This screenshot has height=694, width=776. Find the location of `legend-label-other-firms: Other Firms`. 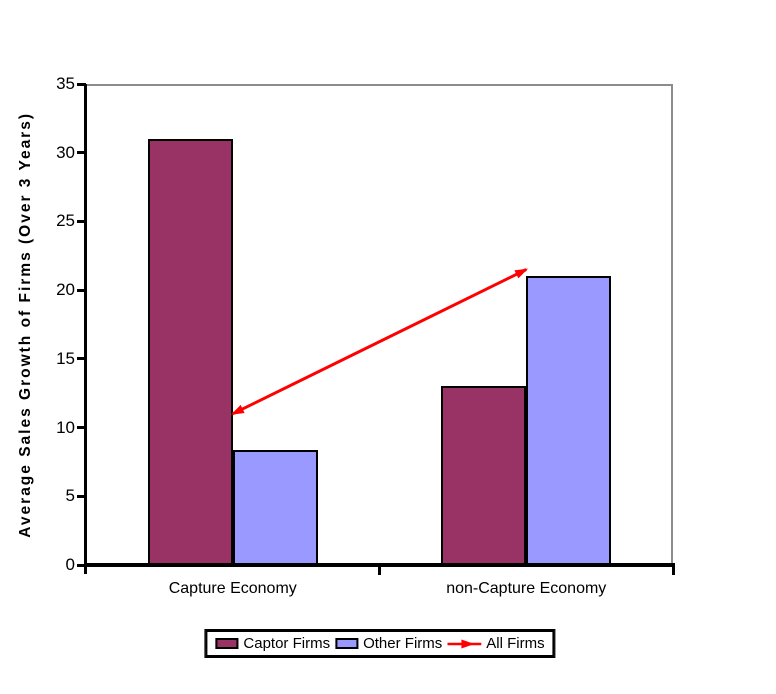

legend-label-other-firms: Other Firms is located at coordinates (403, 643).